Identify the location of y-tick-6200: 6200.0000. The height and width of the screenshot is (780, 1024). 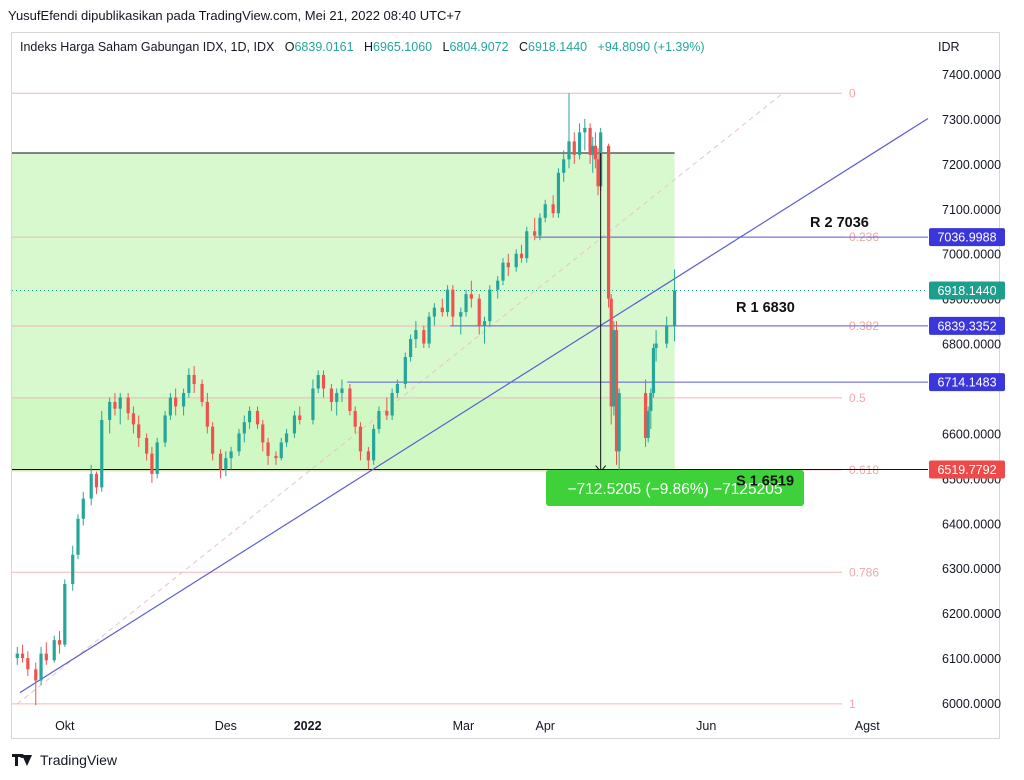
(971, 614).